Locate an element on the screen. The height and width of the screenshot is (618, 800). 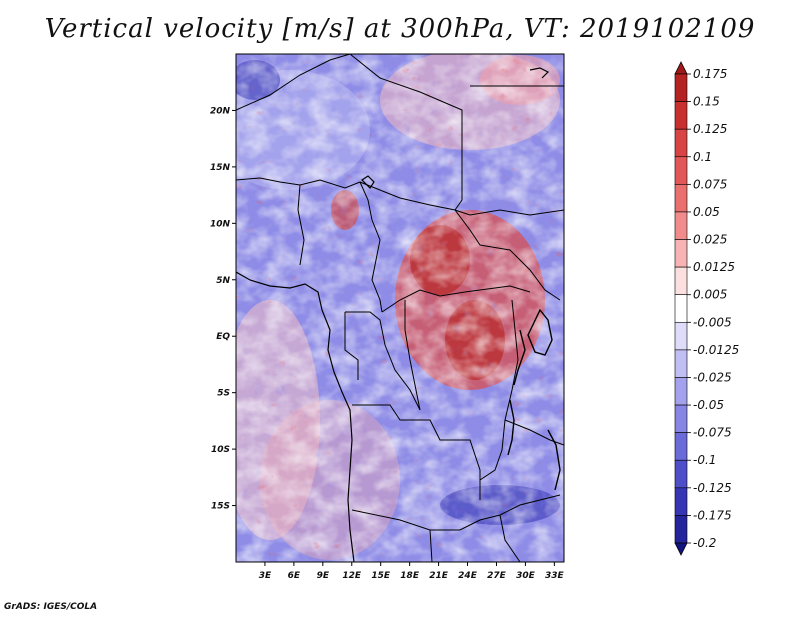
lon-tick-label: 9E is located at coordinates (323, 576).